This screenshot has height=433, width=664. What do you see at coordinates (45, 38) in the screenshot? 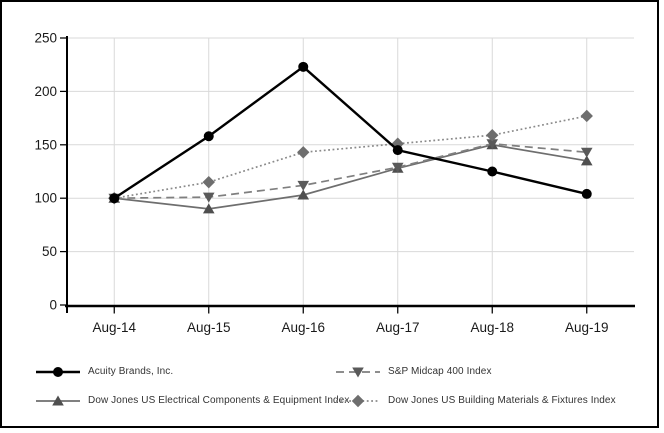
I see `y-axis-tick-label: 250` at bounding box center [45, 38].